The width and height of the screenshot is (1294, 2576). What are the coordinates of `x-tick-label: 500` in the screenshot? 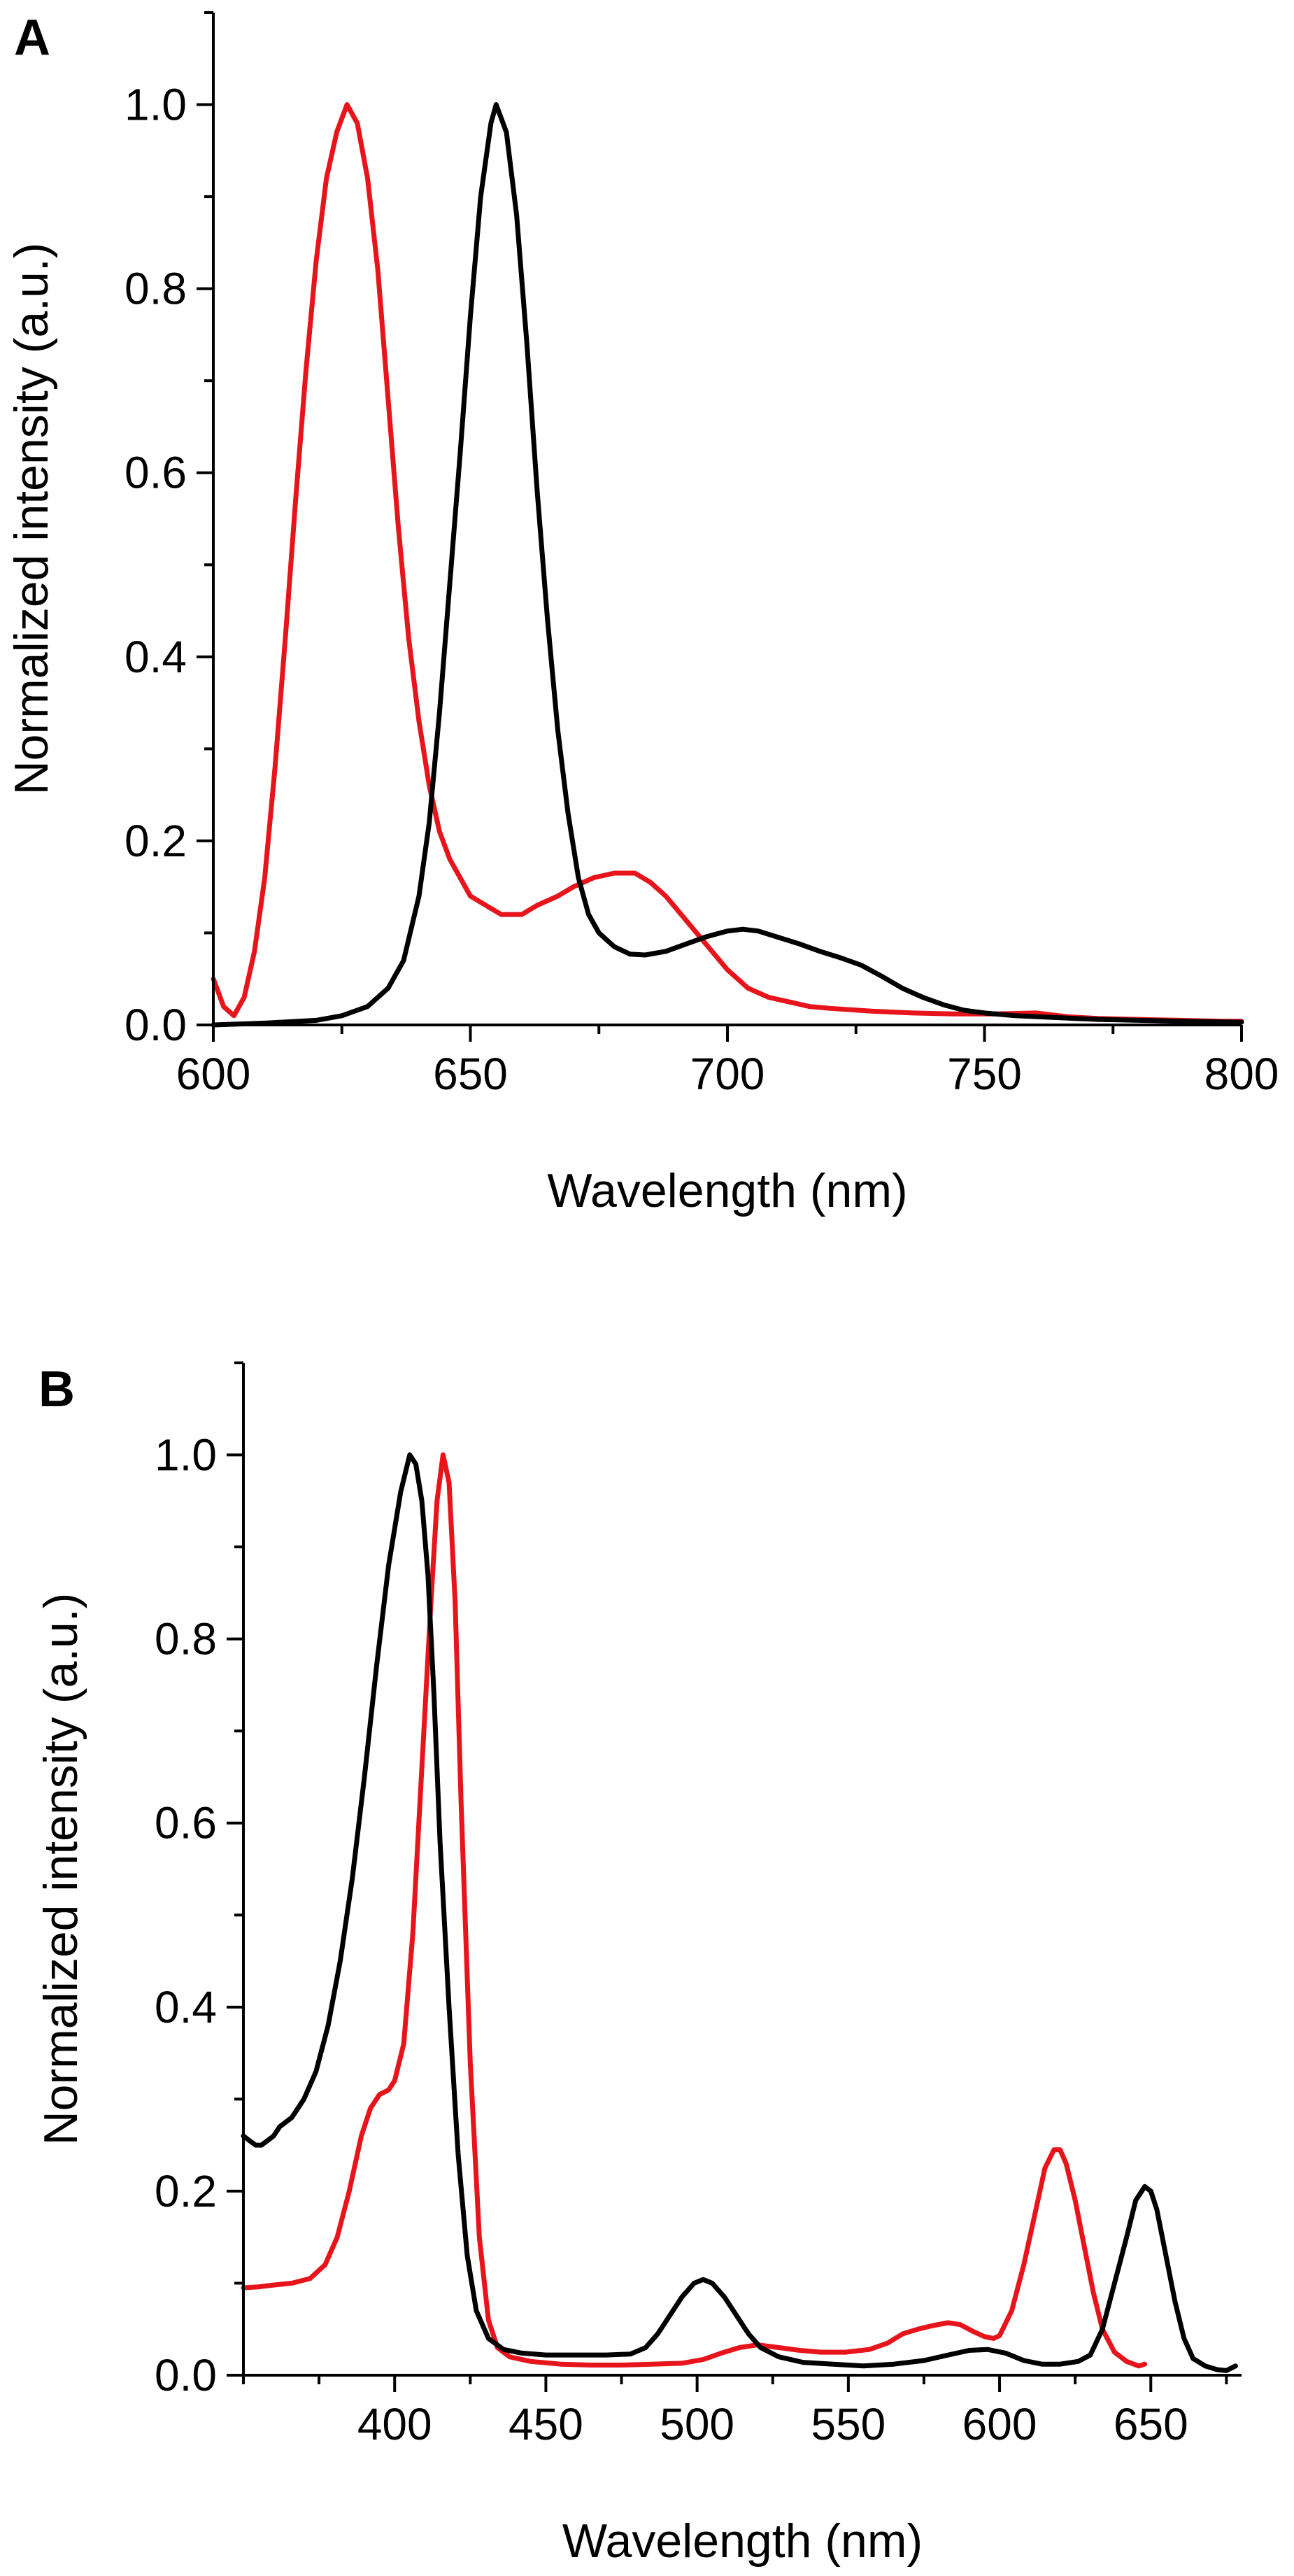 It's located at (697, 2424).